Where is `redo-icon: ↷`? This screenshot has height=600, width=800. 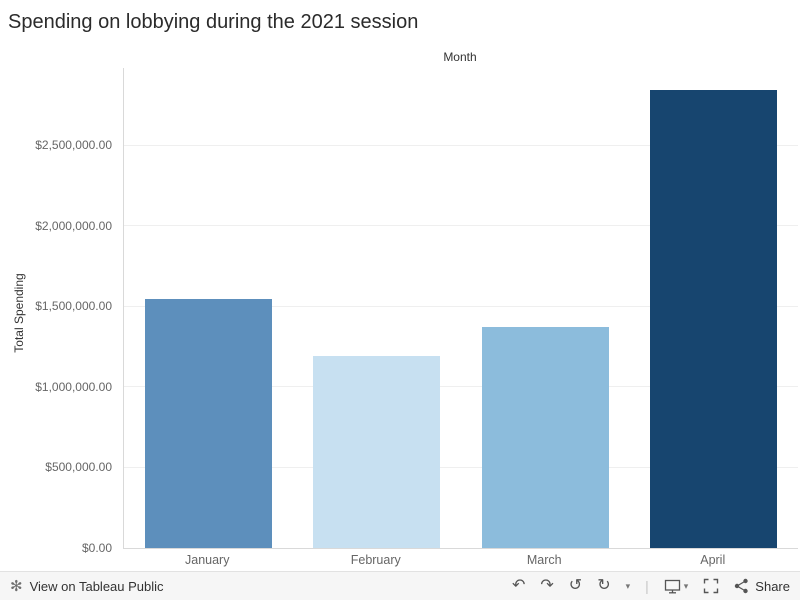 redo-icon: ↷ is located at coordinates (547, 585).